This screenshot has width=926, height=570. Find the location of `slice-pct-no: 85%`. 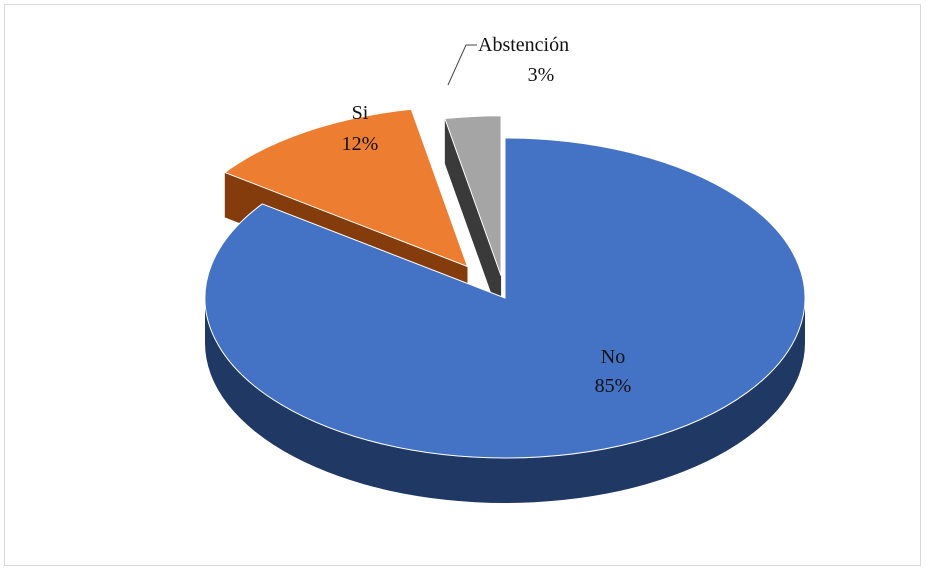

slice-pct-no: 85% is located at coordinates (613, 386).